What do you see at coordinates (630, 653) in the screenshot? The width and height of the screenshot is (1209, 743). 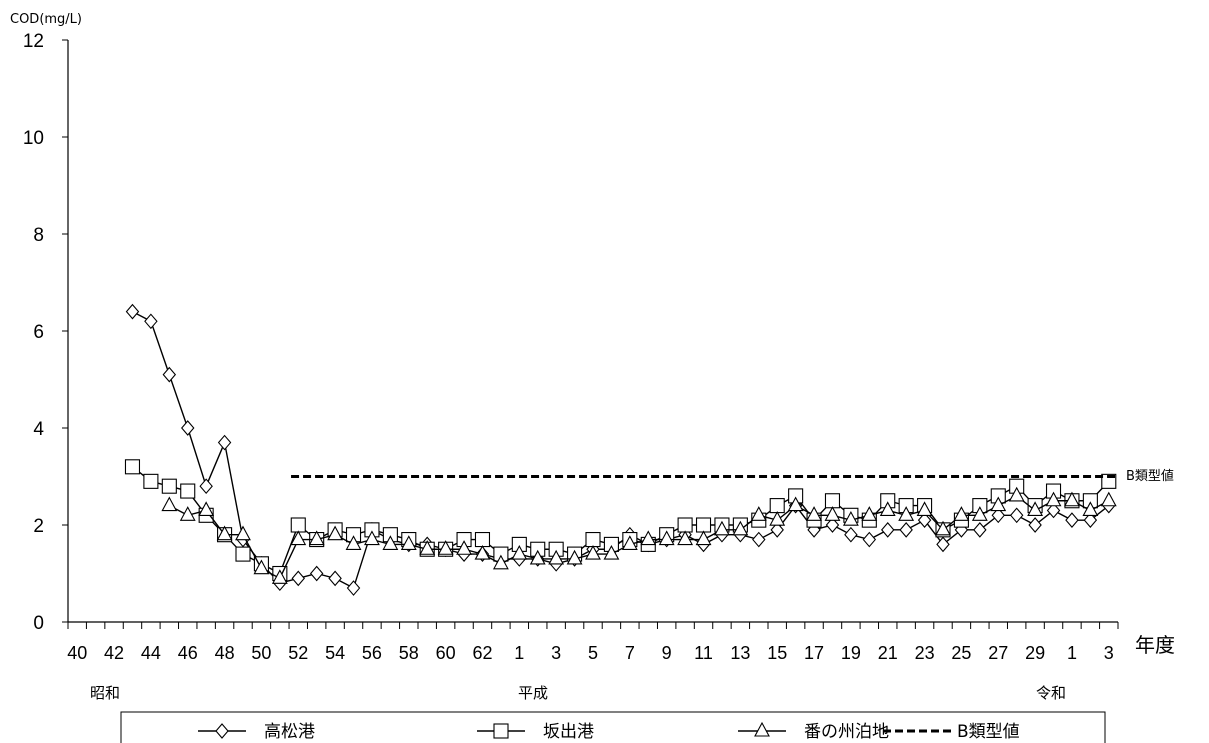 I see `x-tick-label: 7` at bounding box center [630, 653].